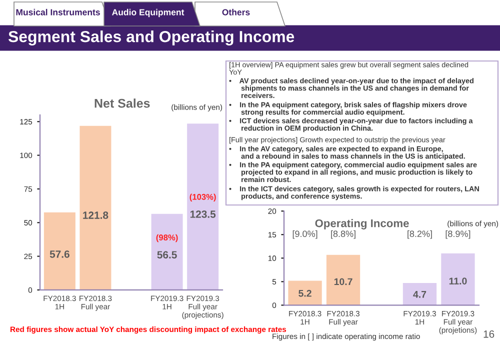 Image resolution: width=500 pixels, height=346 pixels. I want to click on text: 16, so click(489, 334).